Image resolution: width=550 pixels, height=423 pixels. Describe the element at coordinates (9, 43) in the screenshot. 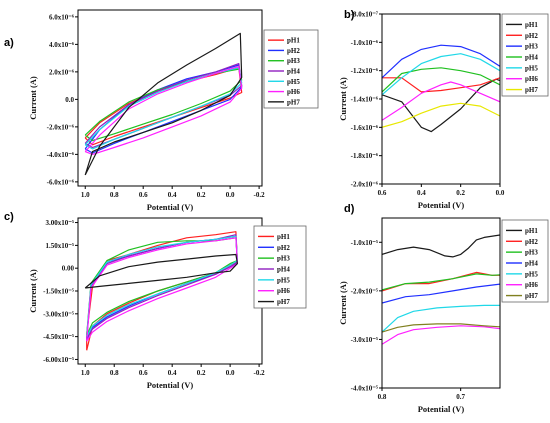

I see `panel-label: a)` at that location.